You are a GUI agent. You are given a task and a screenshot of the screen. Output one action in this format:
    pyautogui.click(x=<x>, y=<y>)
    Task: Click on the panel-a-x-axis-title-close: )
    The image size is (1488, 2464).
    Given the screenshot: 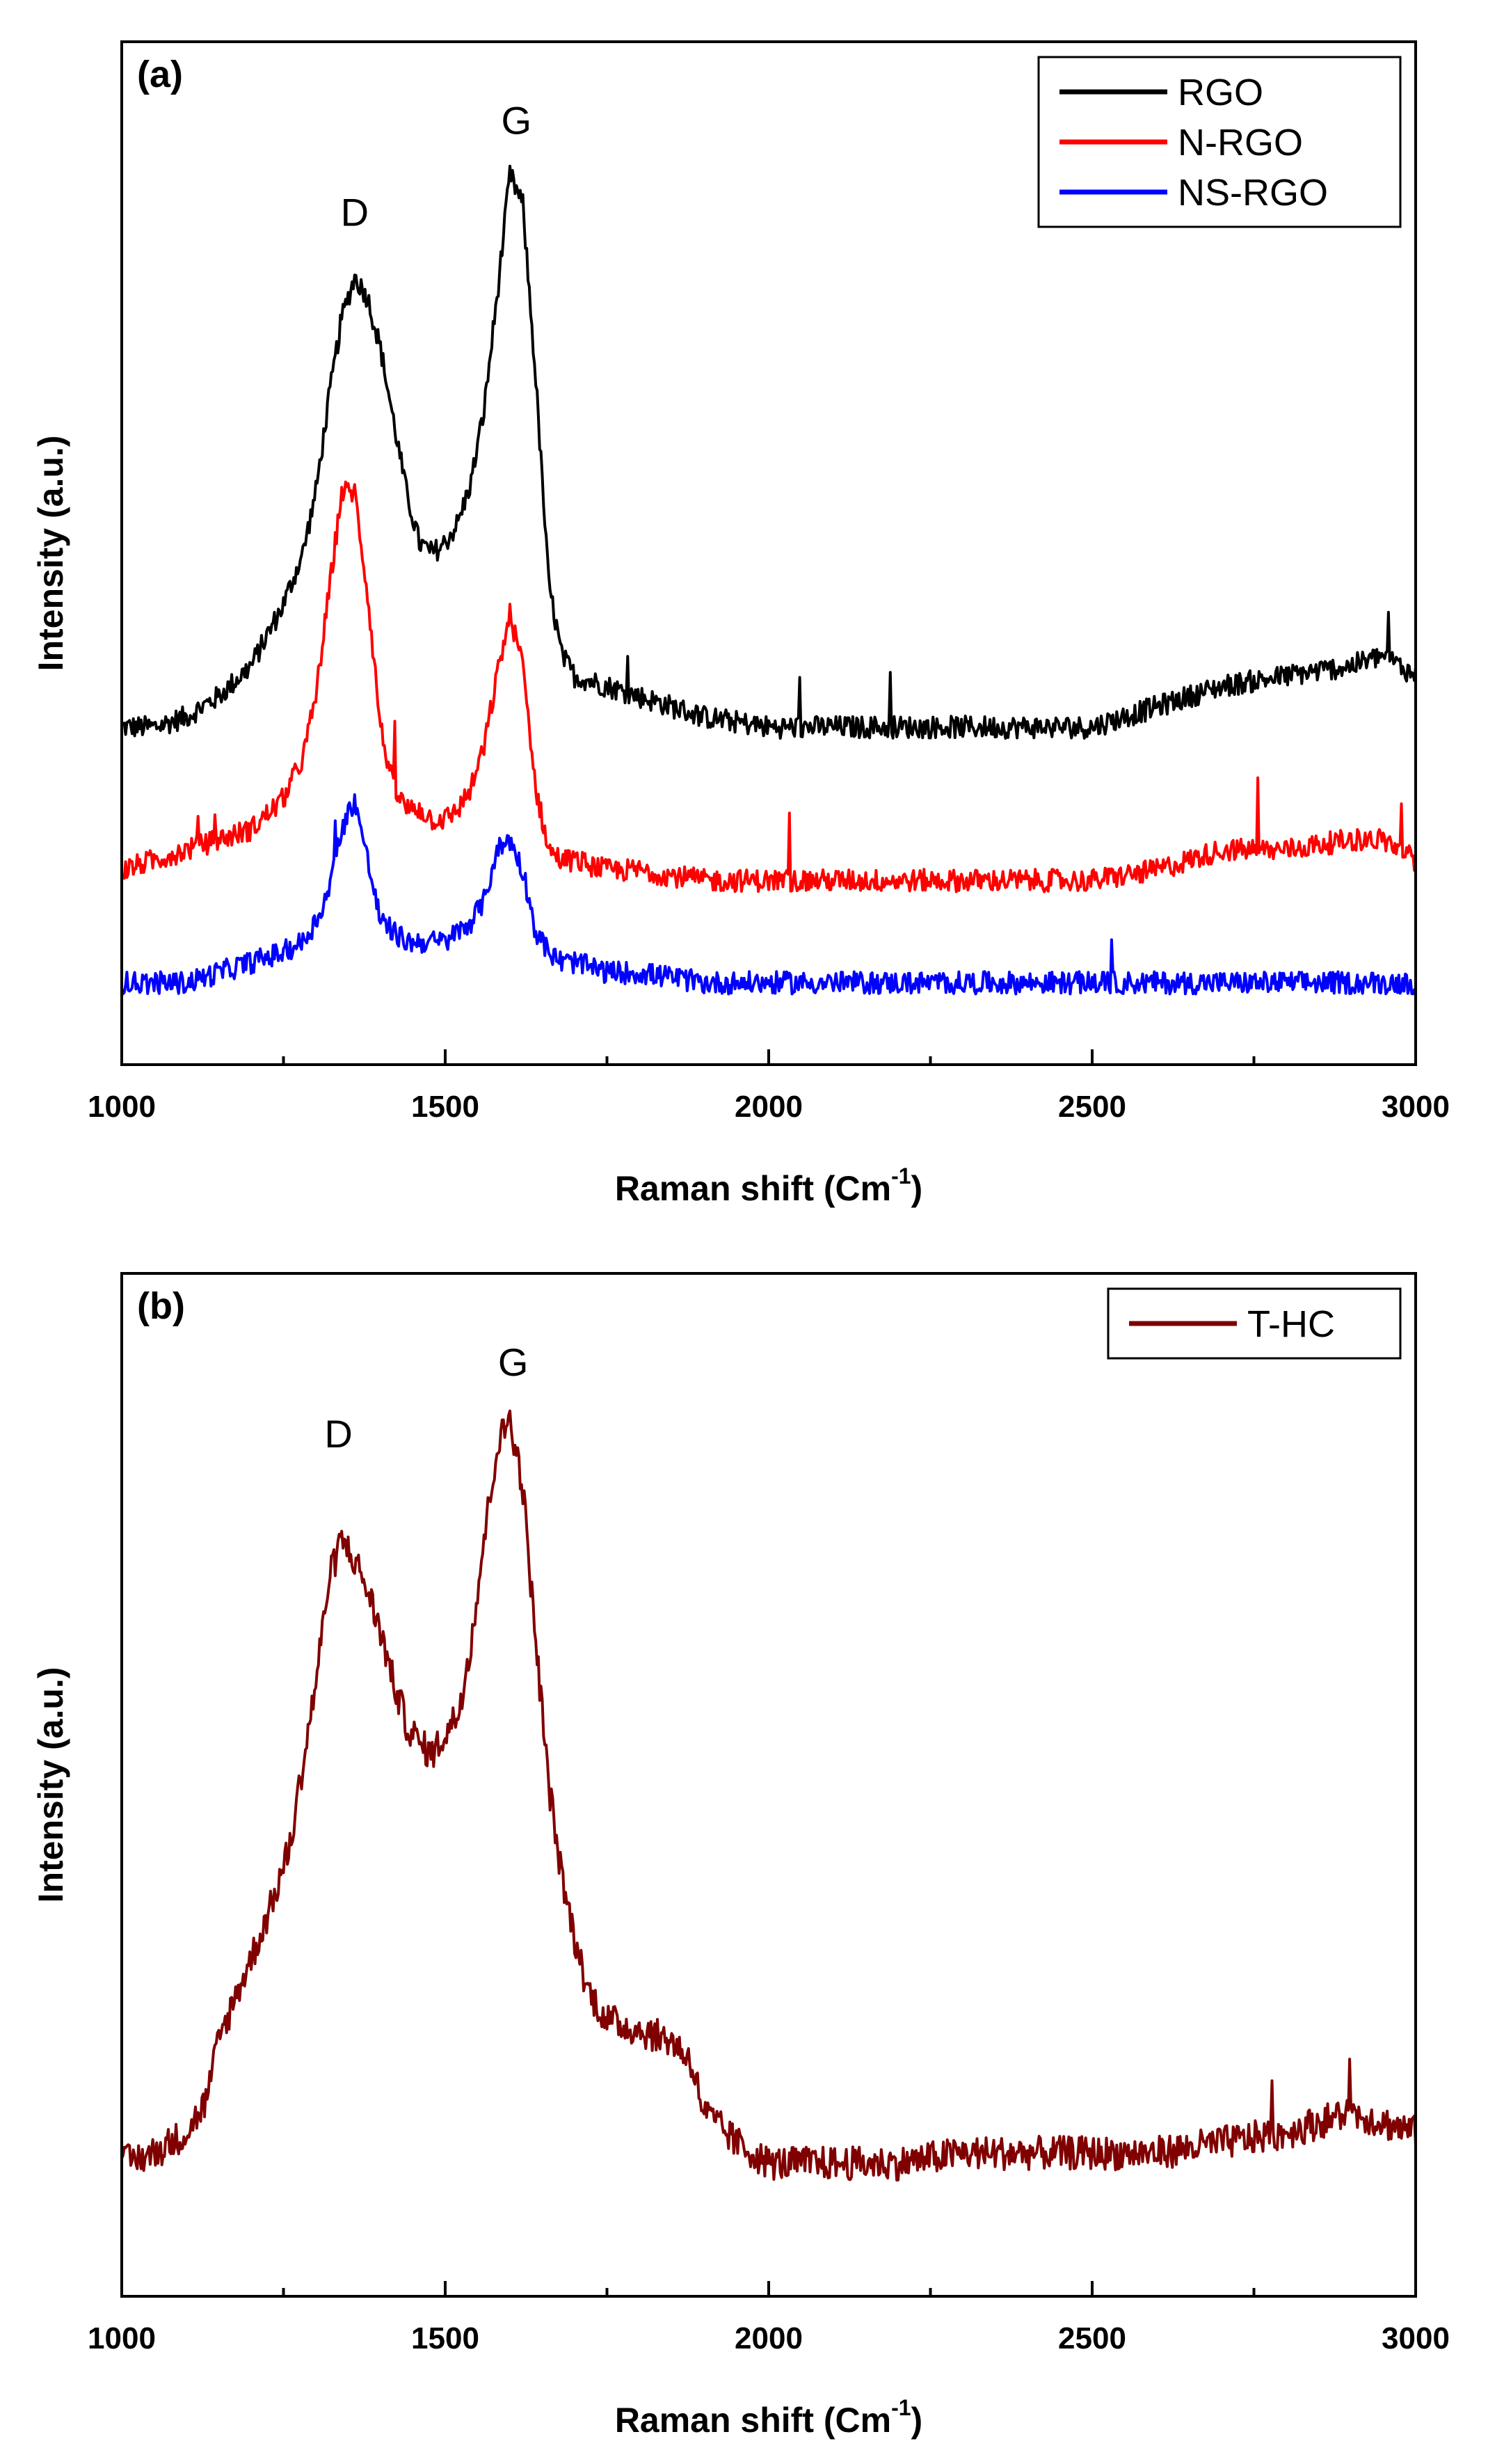 What is the action you would take?
    pyautogui.click(x=917, y=1188)
    